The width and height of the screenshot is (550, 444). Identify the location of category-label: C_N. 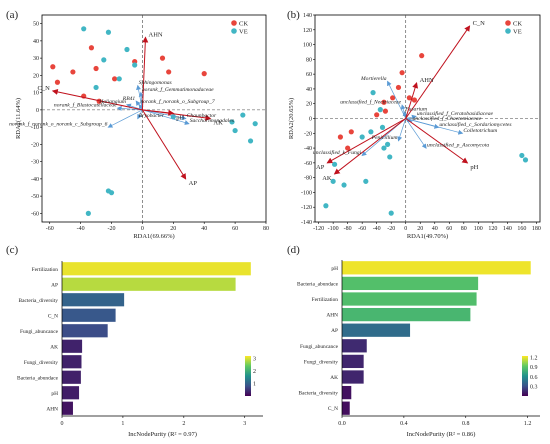
(53, 316).